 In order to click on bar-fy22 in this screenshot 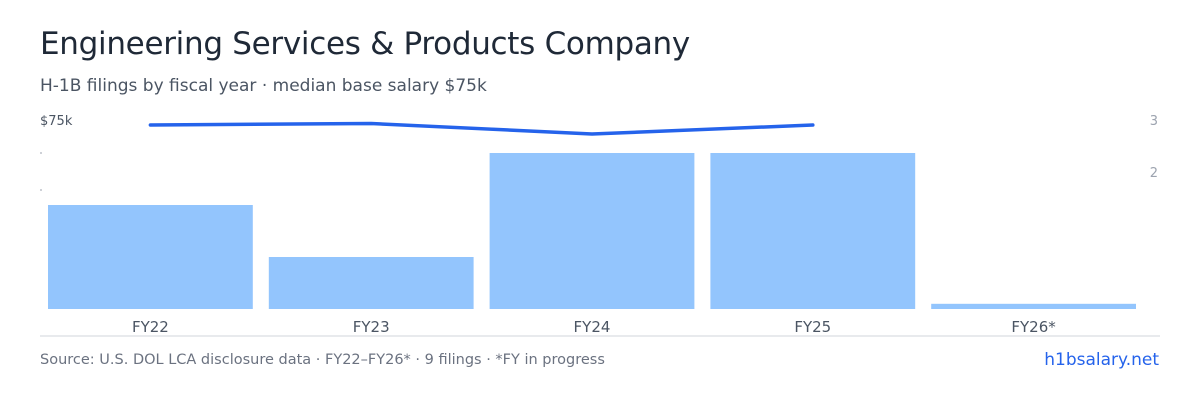, I will do `click(150, 257)`.